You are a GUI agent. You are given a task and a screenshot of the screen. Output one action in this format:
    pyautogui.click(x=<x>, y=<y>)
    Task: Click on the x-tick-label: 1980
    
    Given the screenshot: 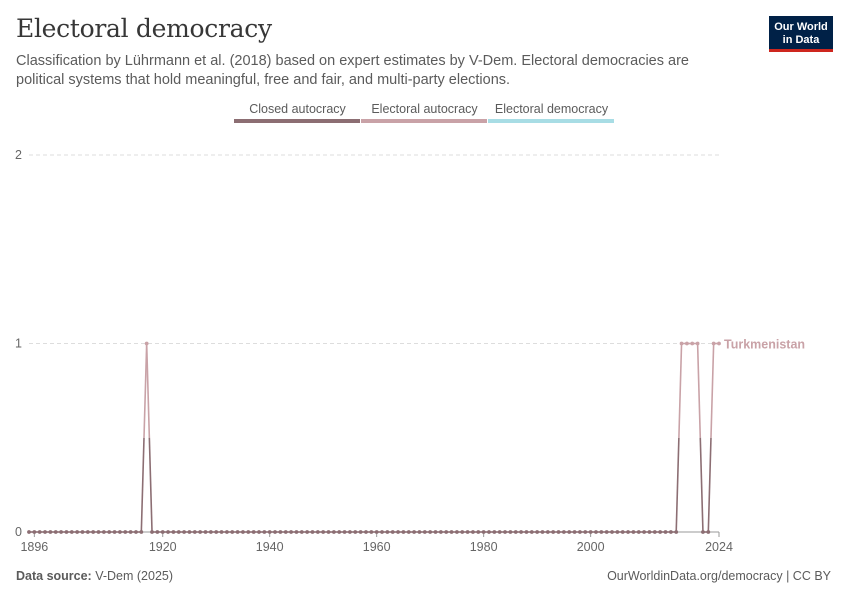 What is the action you would take?
    pyautogui.click(x=484, y=547)
    